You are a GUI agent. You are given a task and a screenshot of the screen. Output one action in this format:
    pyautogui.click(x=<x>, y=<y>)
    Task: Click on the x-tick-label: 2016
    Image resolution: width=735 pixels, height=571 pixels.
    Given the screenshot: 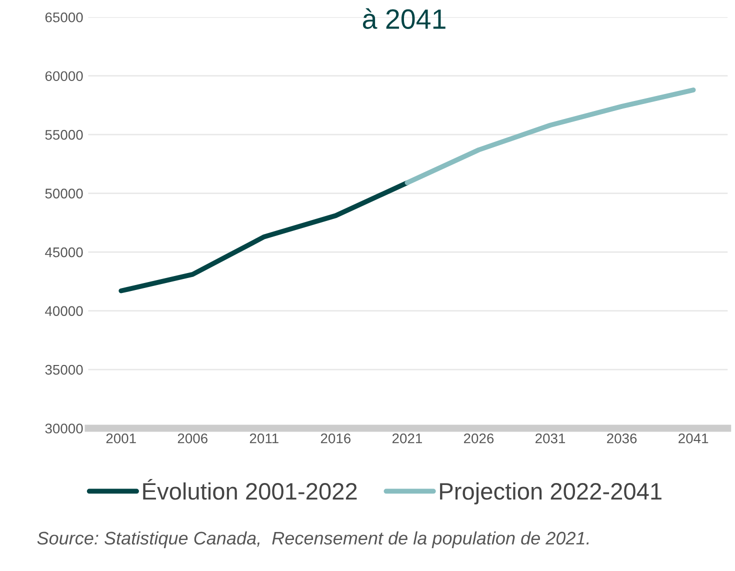 What is the action you would take?
    pyautogui.click(x=335, y=438)
    